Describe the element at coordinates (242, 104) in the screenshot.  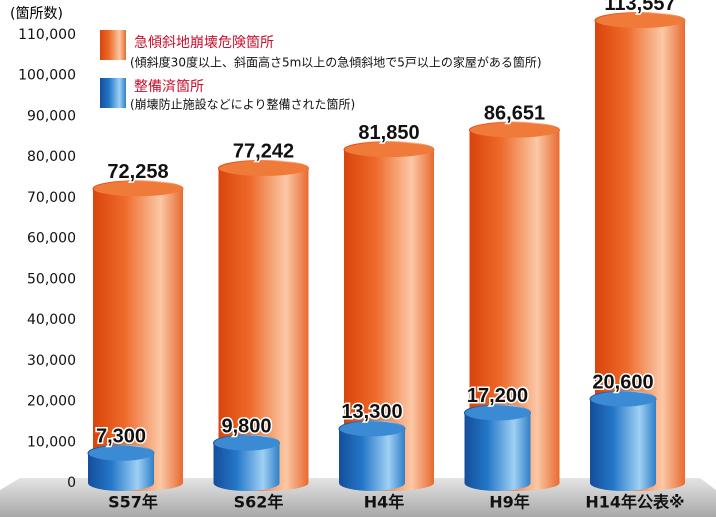
I see `legend-description: (崩壊防止施設などにより整備された箇所)` at that location.